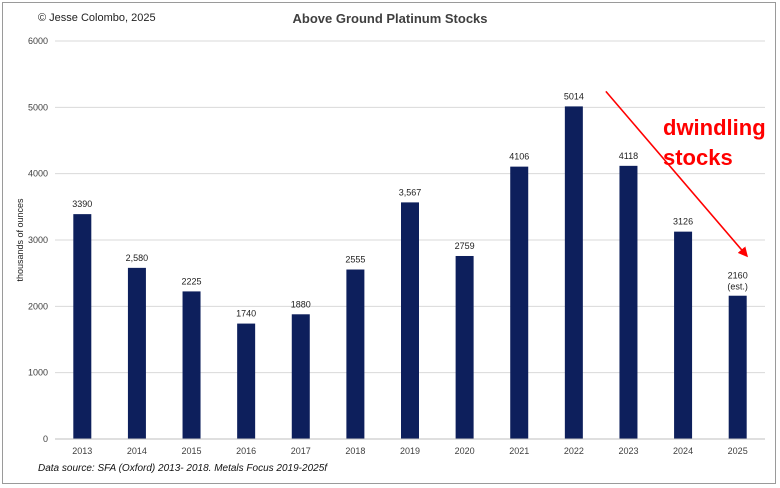 This screenshot has height=488, width=780. What do you see at coordinates (20, 240) in the screenshot?
I see `y-axis-title: thousands of ounces` at bounding box center [20, 240].